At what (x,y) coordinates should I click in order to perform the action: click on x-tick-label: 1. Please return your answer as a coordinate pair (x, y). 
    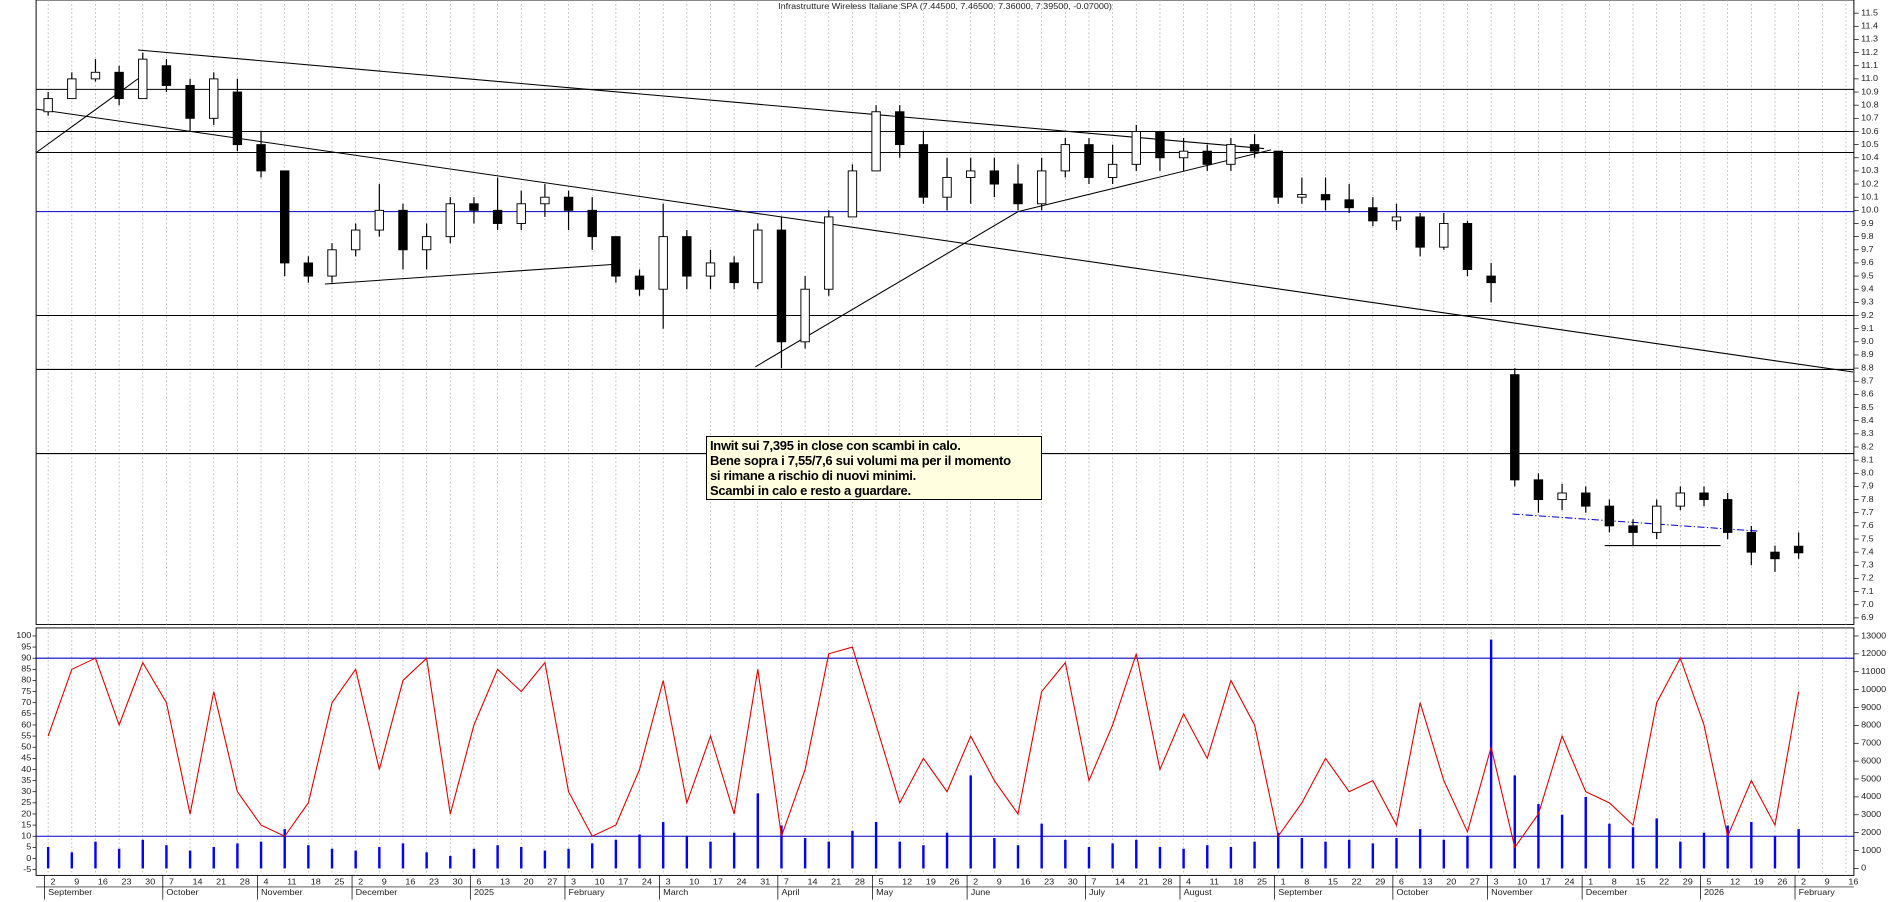
    Looking at the image, I should click on (1590, 882).